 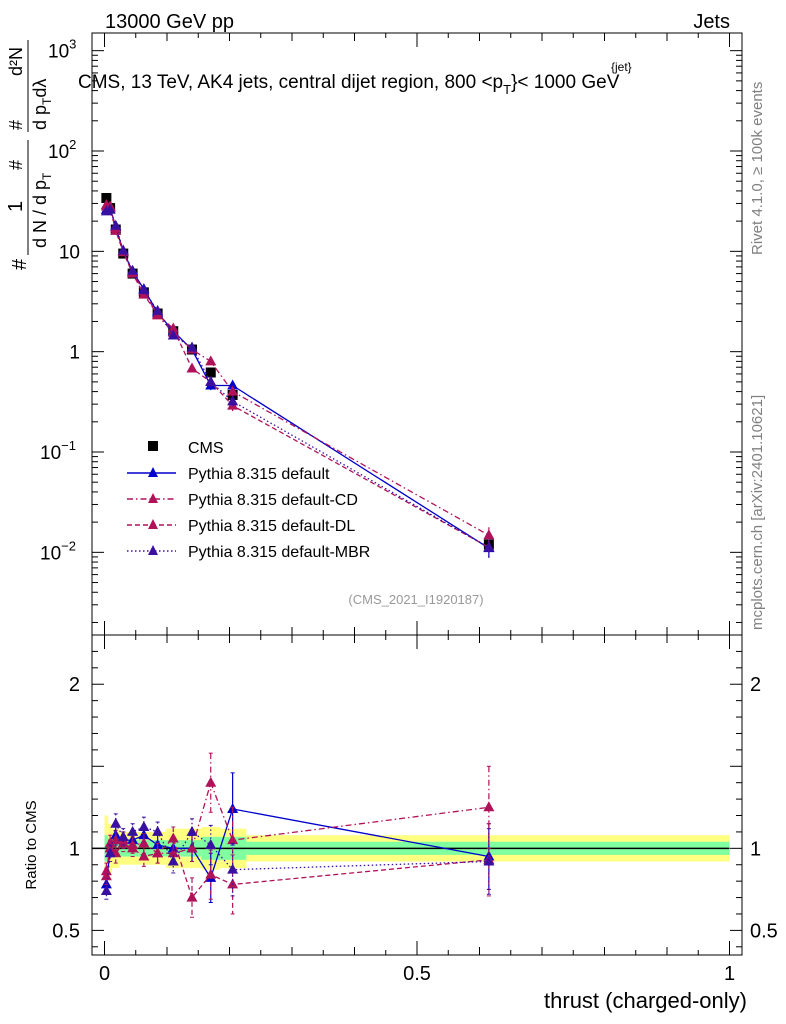 I want to click on y-label-main-frac-top: #, so click(x=16, y=125).